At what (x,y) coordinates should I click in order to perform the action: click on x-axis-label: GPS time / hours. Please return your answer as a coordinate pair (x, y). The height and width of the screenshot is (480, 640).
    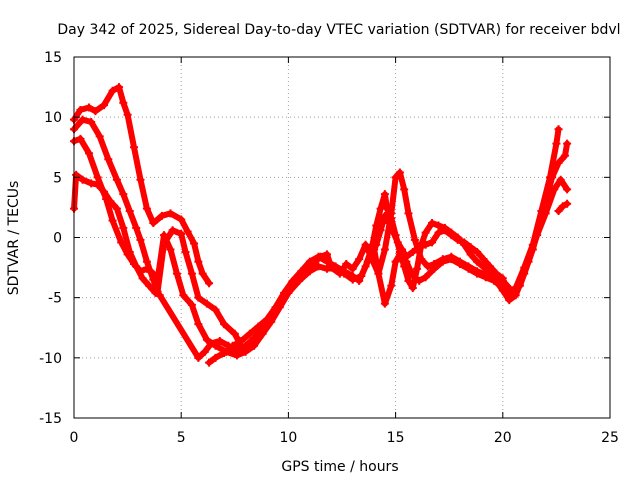
    Looking at the image, I should click on (339, 467).